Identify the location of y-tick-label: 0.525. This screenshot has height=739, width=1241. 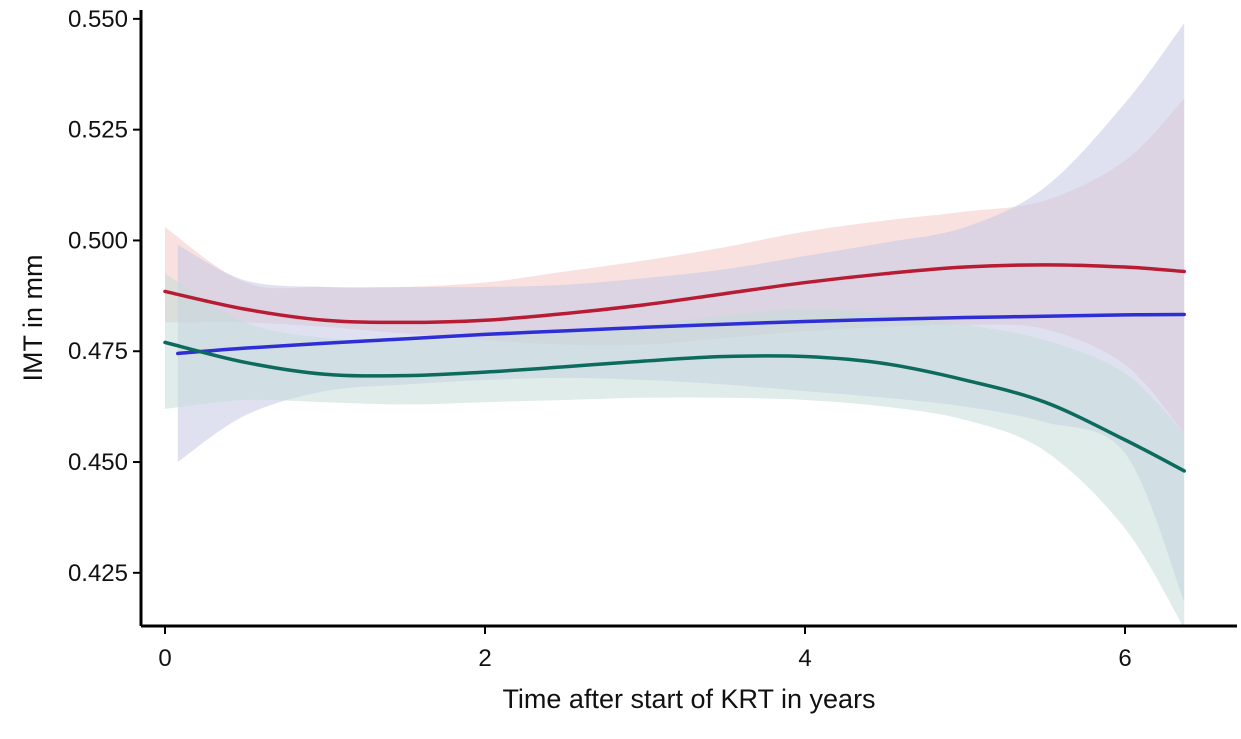
(98, 130).